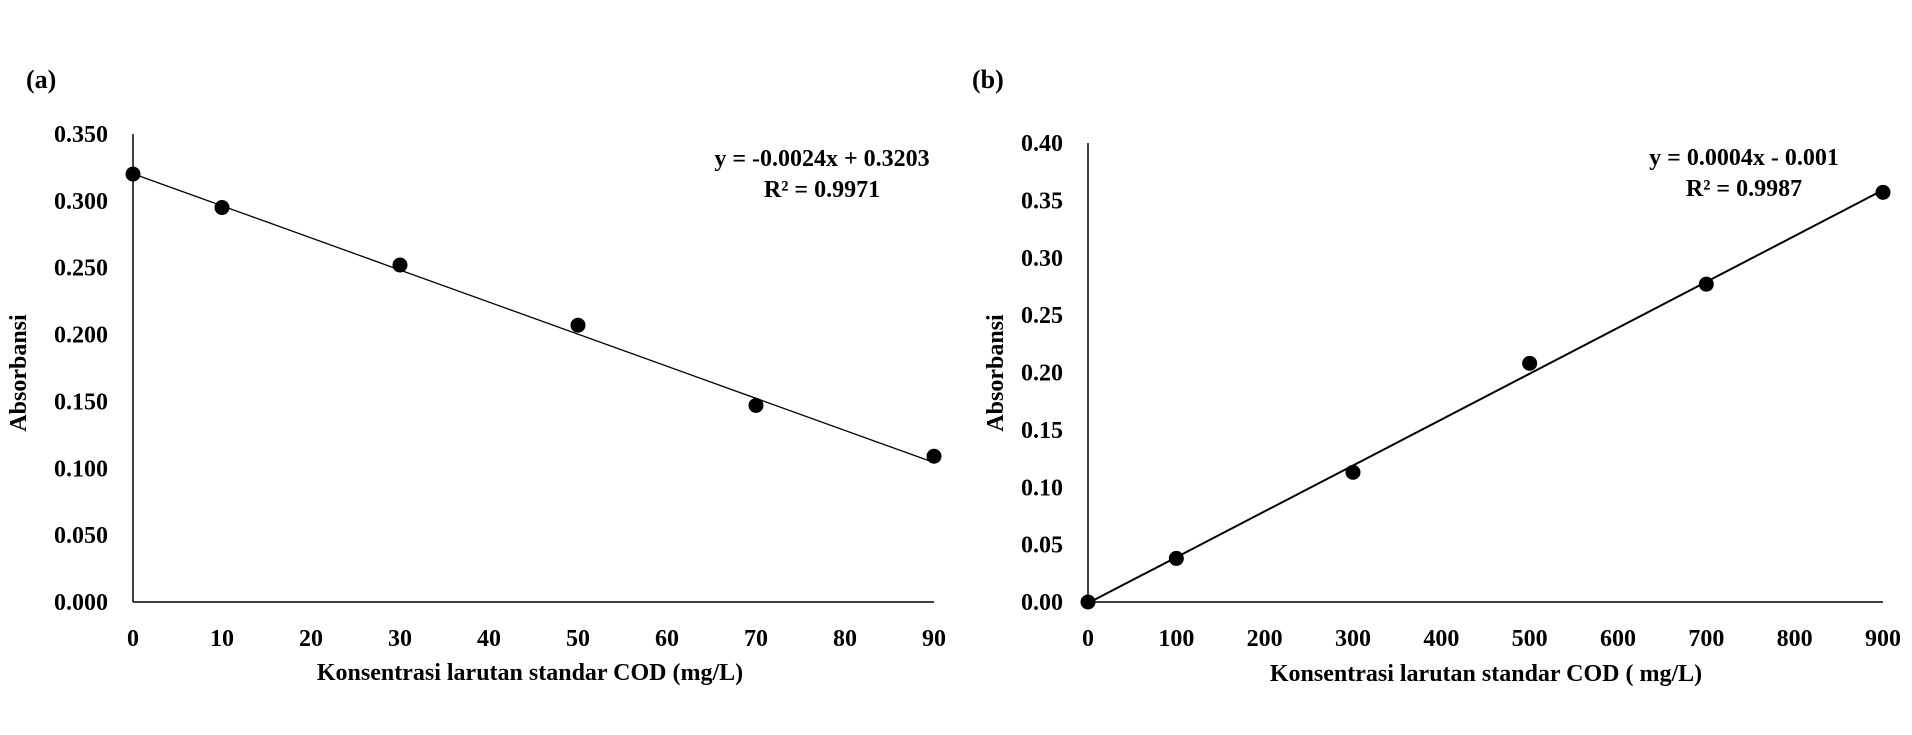 The height and width of the screenshot is (735, 1912). I want to click on panel-a-x-tick-label: 10, so click(222, 639).